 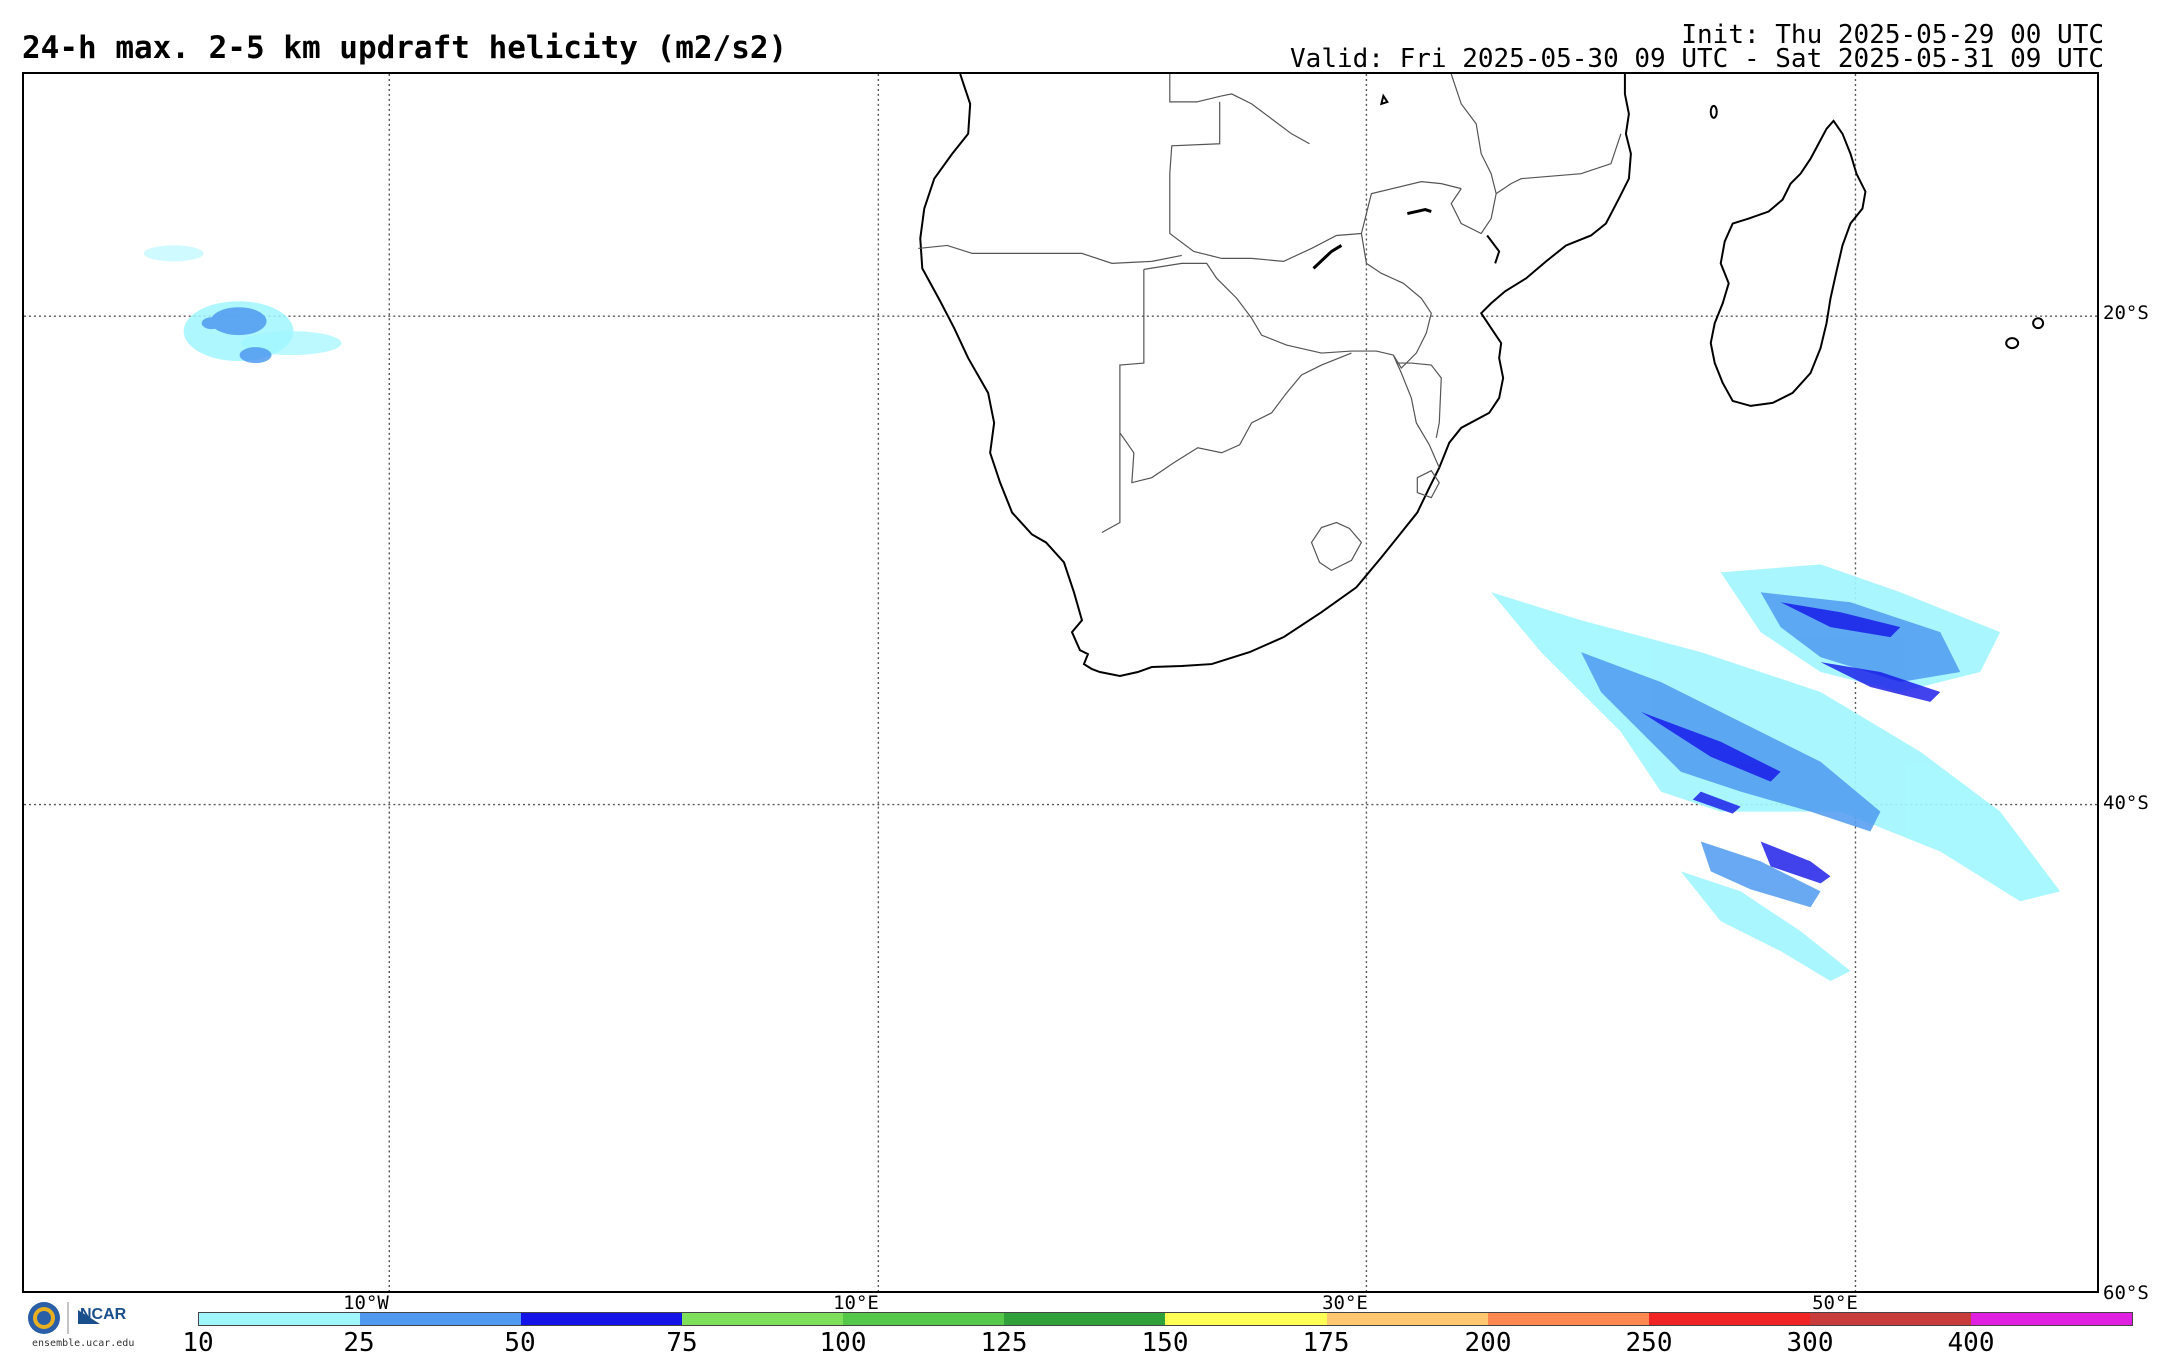 What do you see at coordinates (2126, 313) in the screenshot?
I see `lat-label-20s: 20°S` at bounding box center [2126, 313].